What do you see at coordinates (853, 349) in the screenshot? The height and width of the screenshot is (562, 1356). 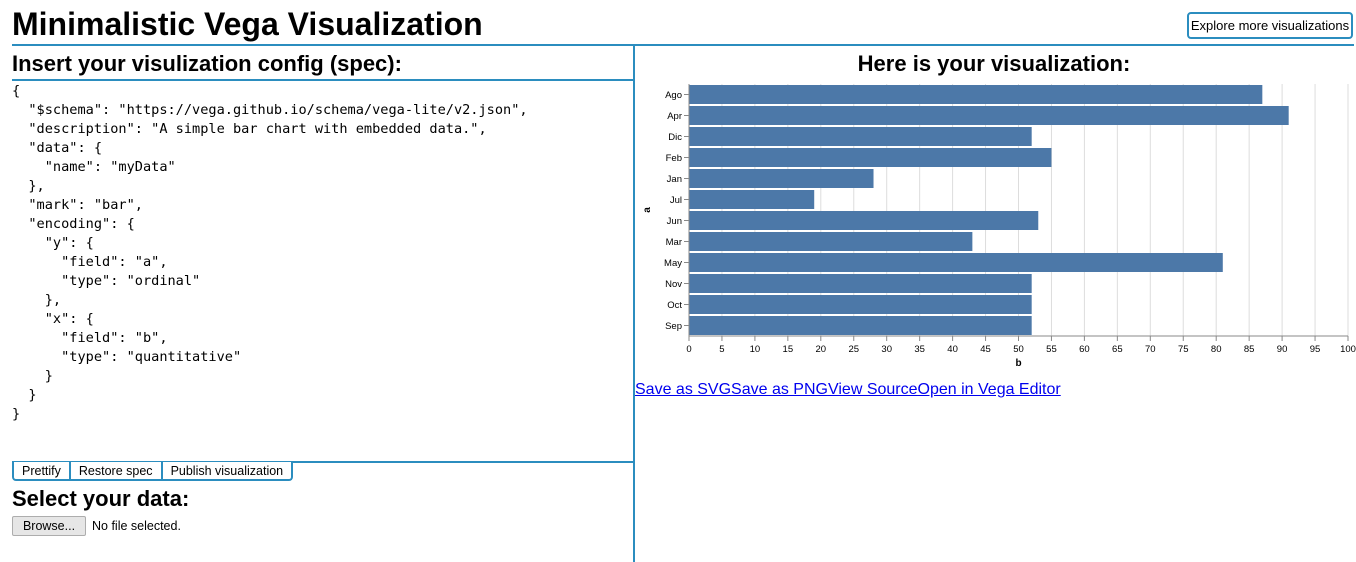 I see `x-tick-label: 25` at bounding box center [853, 349].